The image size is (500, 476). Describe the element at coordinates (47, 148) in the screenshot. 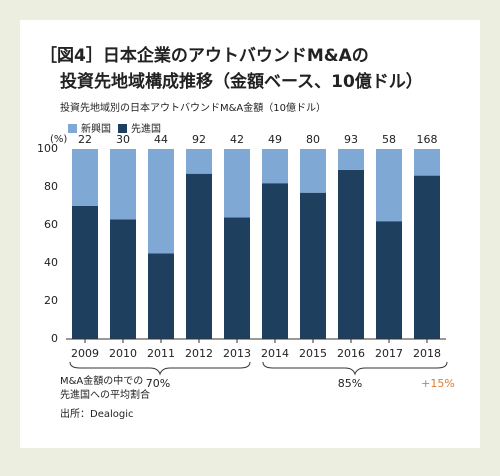

I see `y-tick-label: 100` at that location.